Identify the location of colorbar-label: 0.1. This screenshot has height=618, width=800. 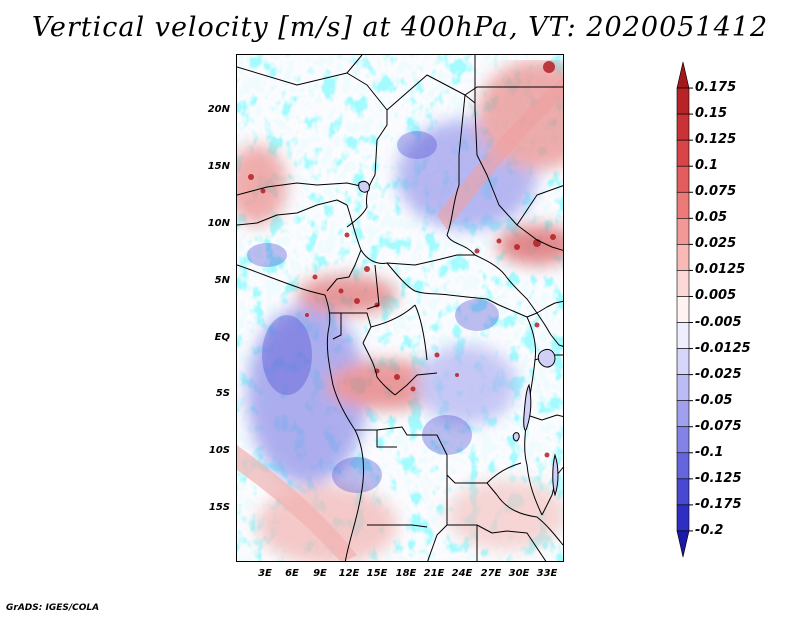
(707, 166).